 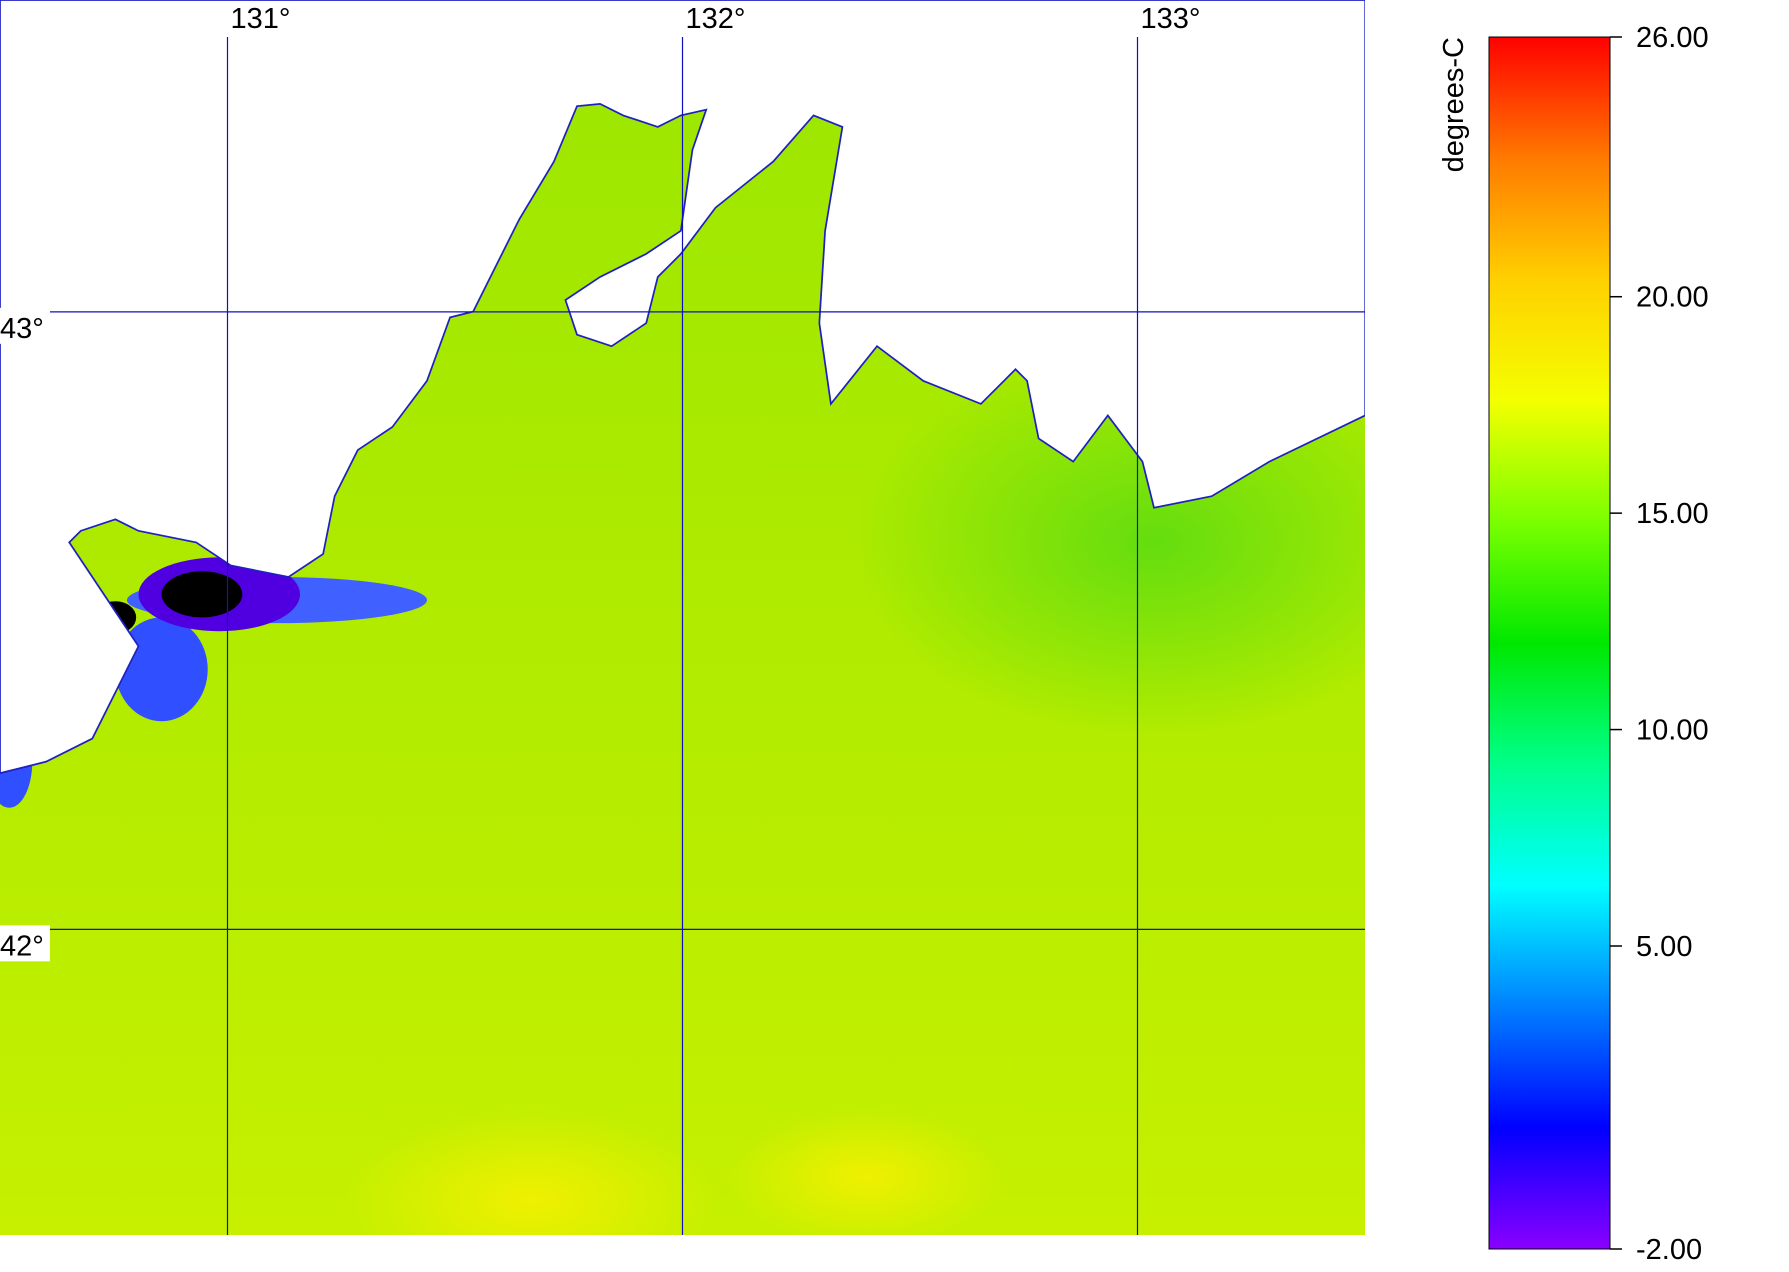 What do you see at coordinates (22, 946) in the screenshot?
I see `lat-label: 42°` at bounding box center [22, 946].